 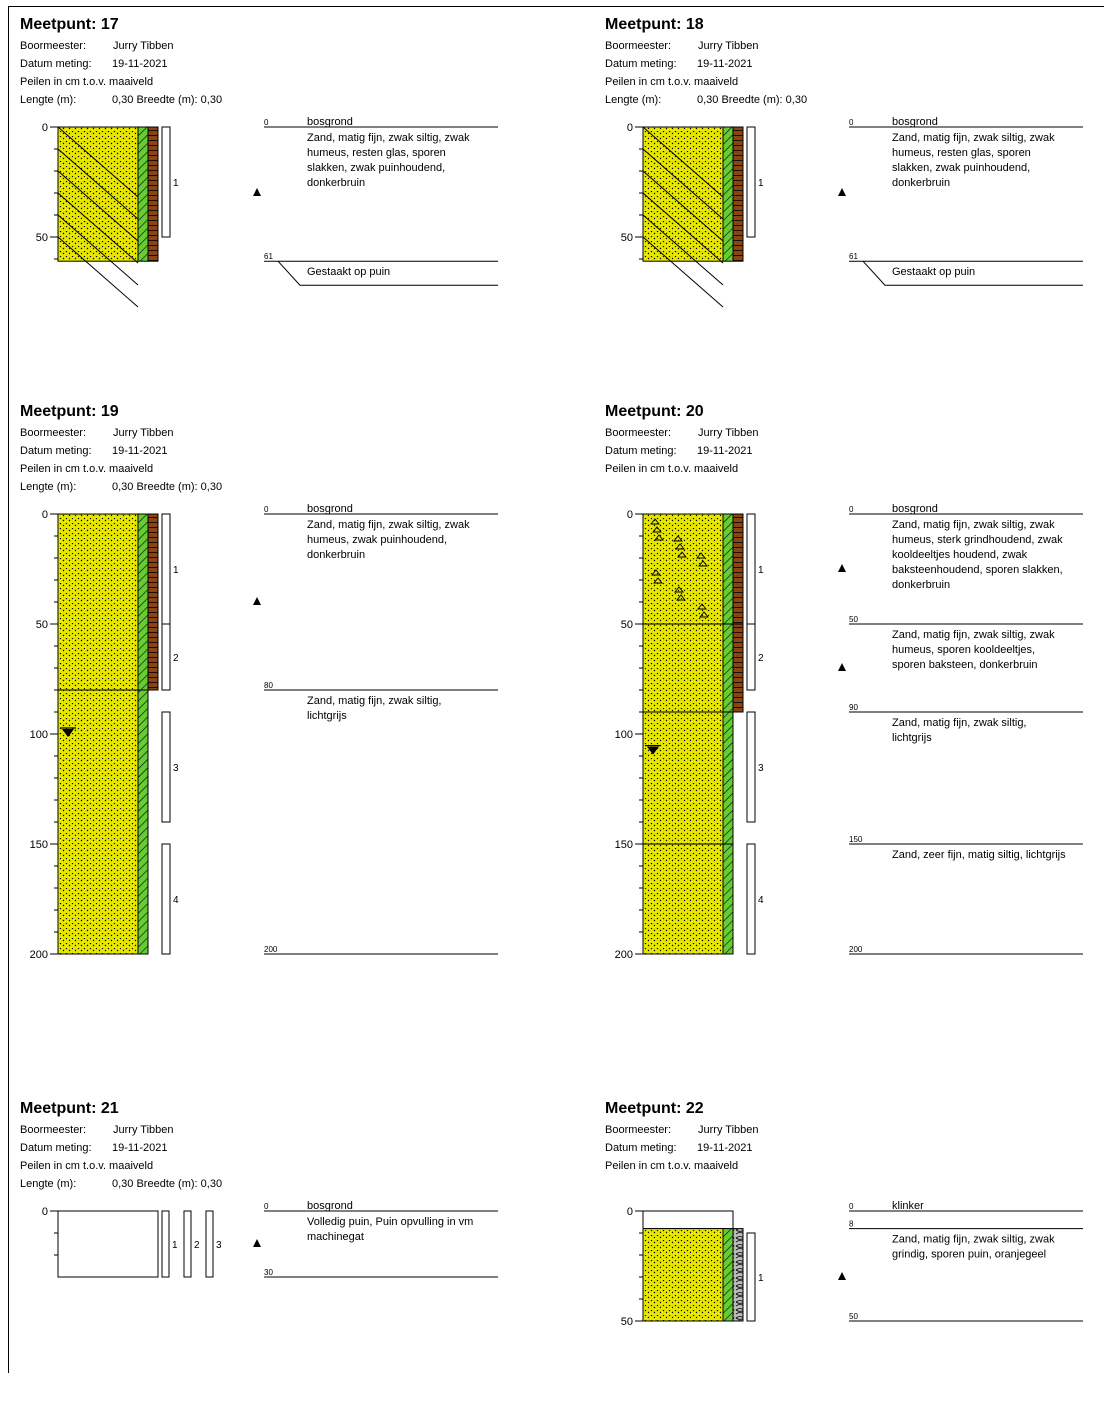 I want to click on depth-tick-label: 200, so click(x=39, y=955).